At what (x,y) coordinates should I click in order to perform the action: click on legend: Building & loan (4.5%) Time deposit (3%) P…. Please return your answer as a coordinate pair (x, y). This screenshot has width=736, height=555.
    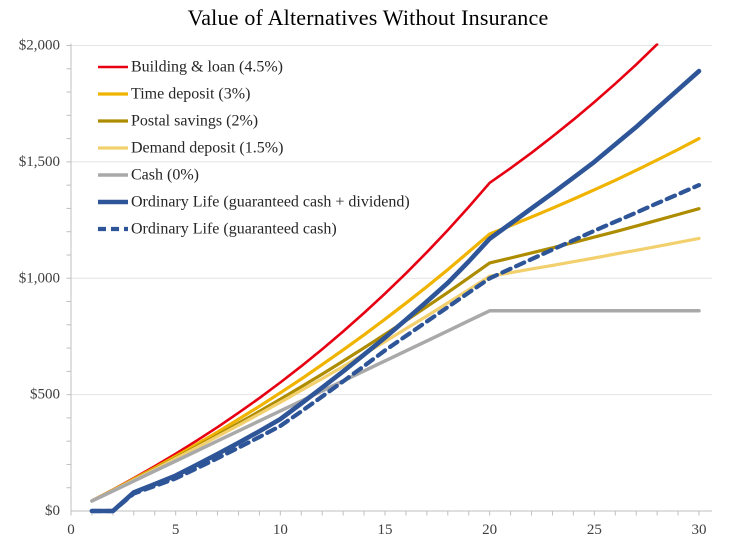
    Looking at the image, I should click on (254, 148).